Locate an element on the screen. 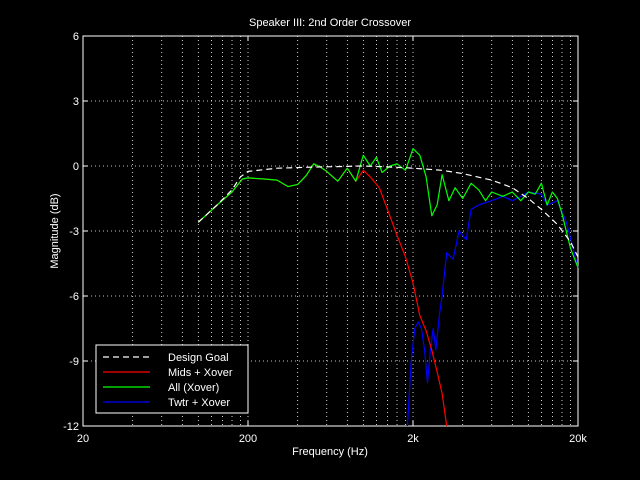  series-line-twtr-xover is located at coordinates (492, 309).